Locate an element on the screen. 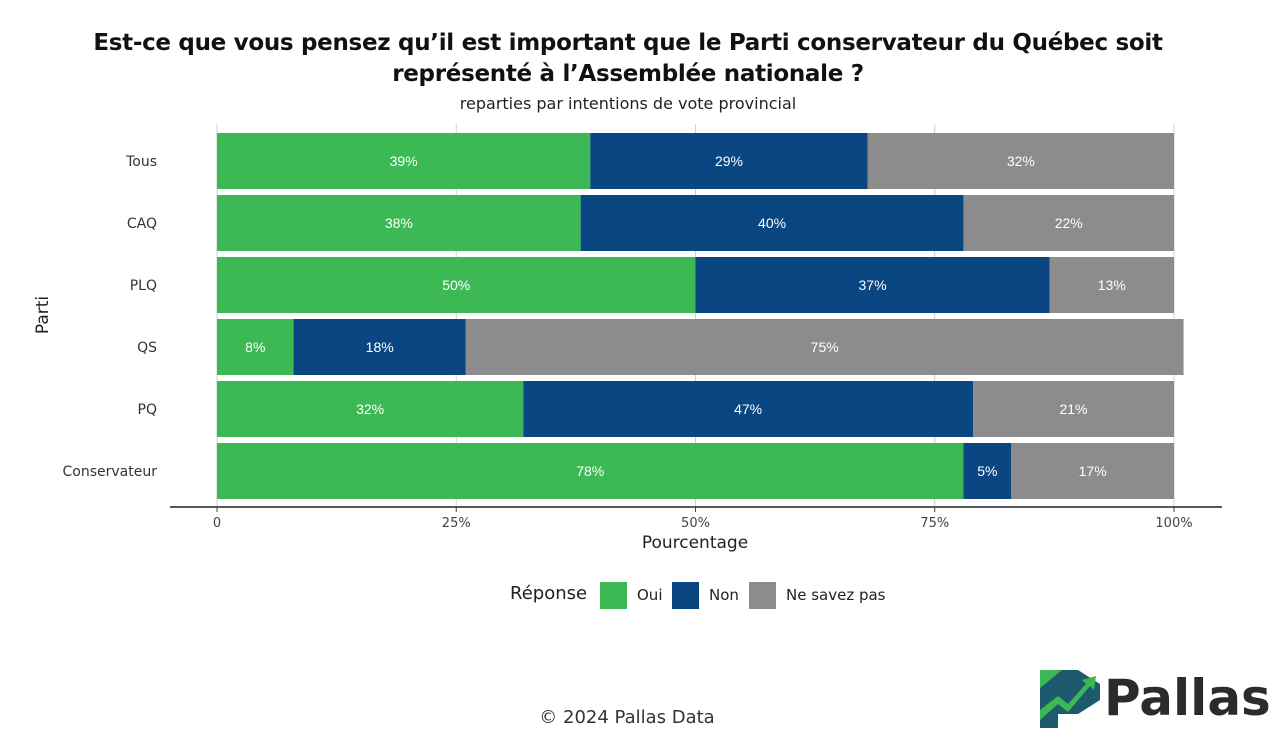  data-label: 29% is located at coordinates (729, 161).